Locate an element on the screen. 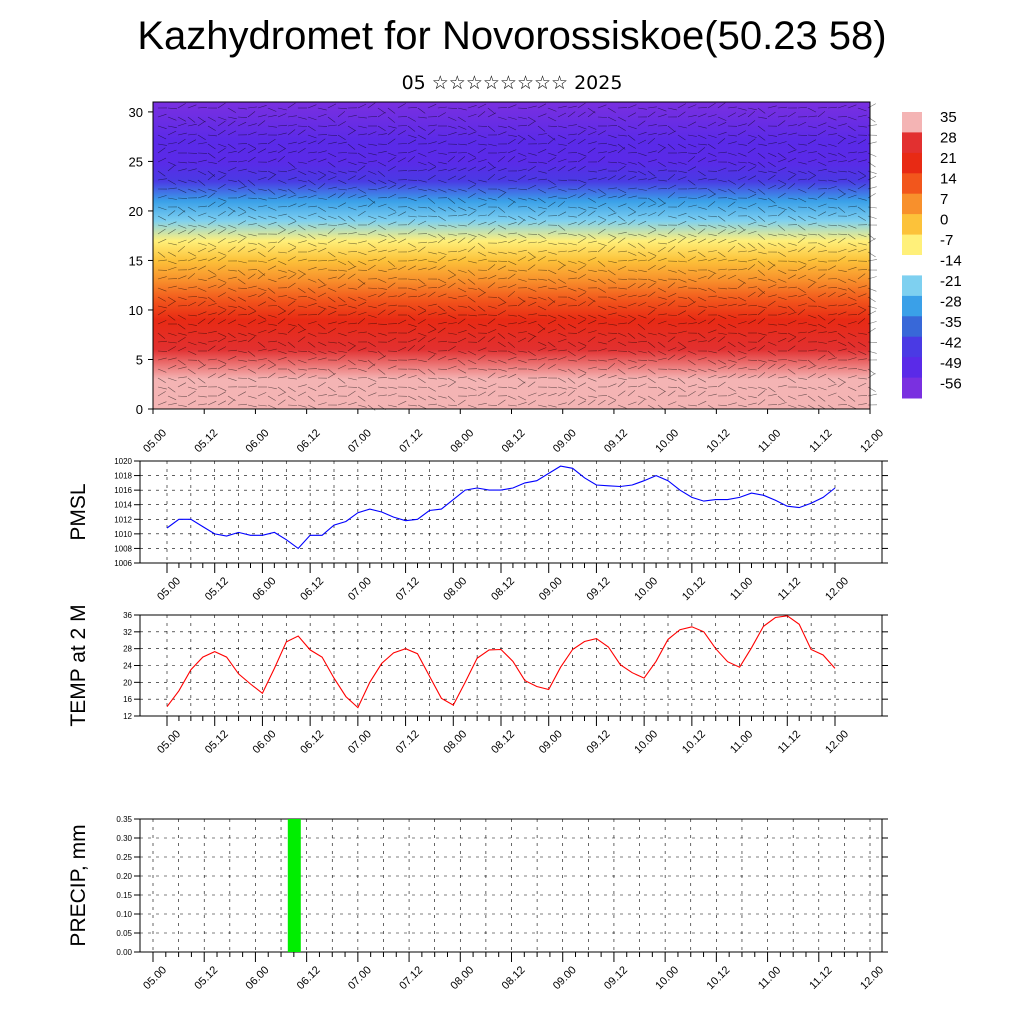  heatmap-xtick-label: 09.12 is located at coordinates (616, 441).